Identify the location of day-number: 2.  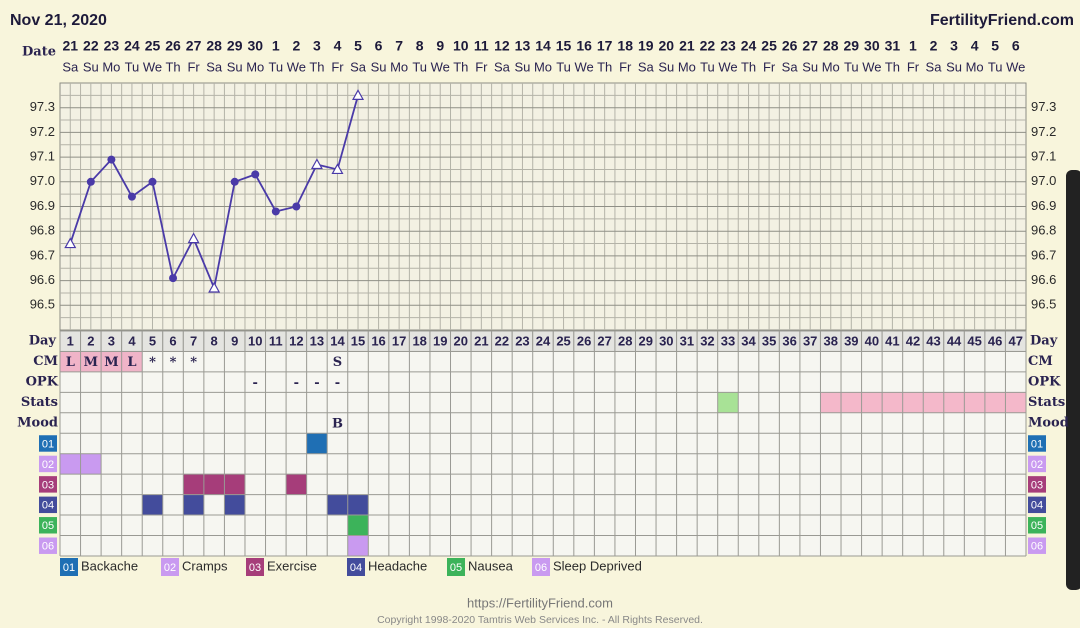
(90, 341).